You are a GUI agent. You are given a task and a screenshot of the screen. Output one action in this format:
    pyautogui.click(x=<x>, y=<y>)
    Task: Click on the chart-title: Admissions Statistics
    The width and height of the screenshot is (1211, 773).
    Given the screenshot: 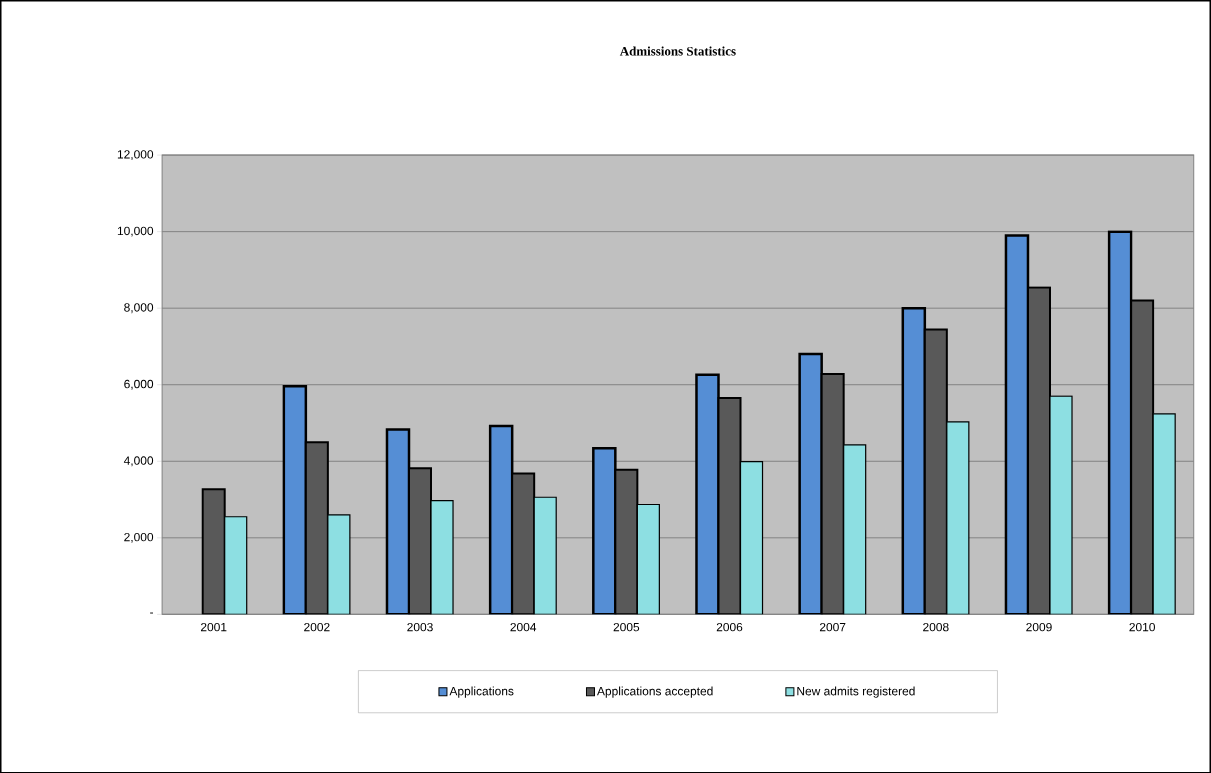 What is the action you would take?
    pyautogui.click(x=677, y=51)
    